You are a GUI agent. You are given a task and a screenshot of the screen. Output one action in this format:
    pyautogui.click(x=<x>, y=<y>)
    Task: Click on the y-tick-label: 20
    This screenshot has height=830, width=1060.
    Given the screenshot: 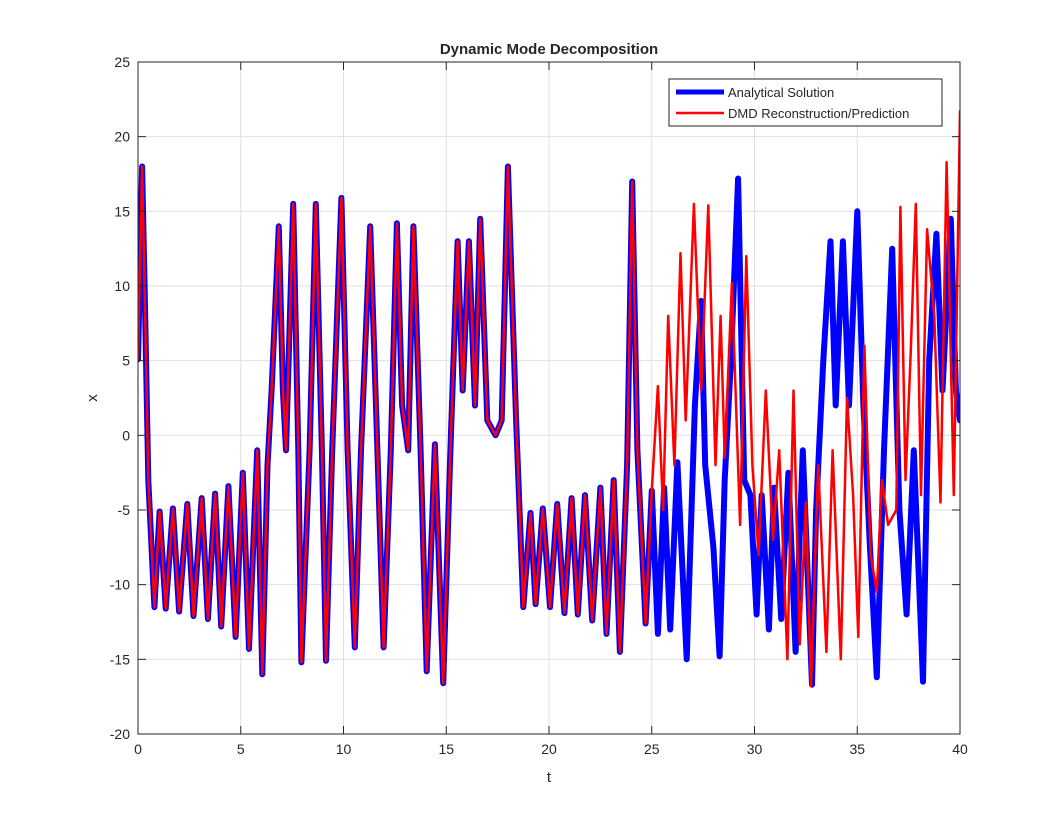 What is the action you would take?
    pyautogui.click(x=122, y=137)
    